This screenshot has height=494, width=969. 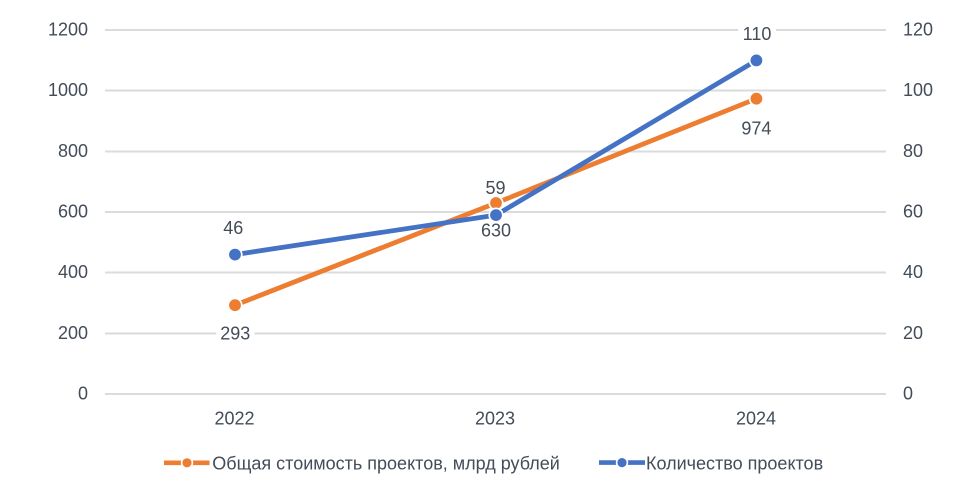 What do you see at coordinates (68, 90) in the screenshot?
I see `svg-text: 1000` at bounding box center [68, 90].